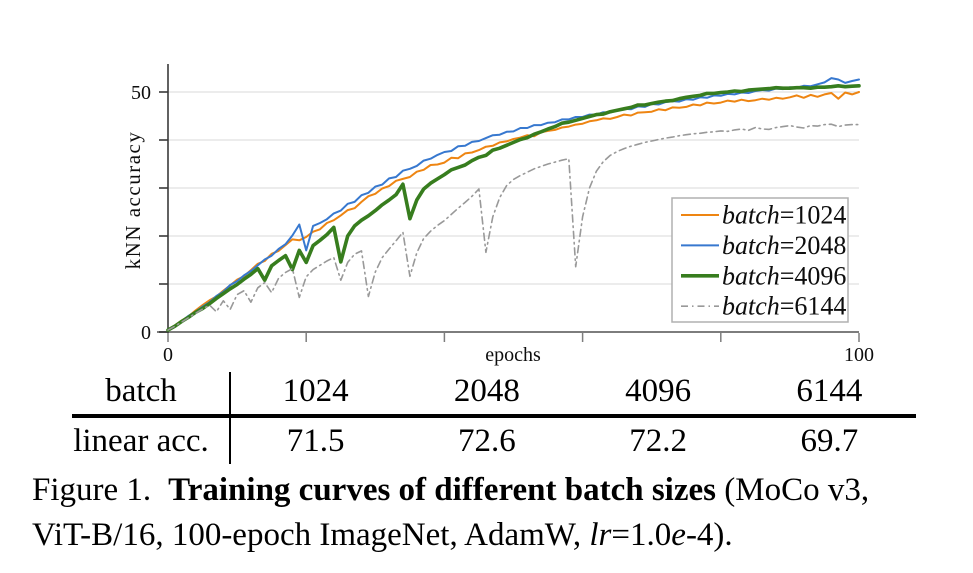 The height and width of the screenshot is (573, 973). What do you see at coordinates (92, 490) in the screenshot?
I see `figure-label: Figure 1.` at bounding box center [92, 490].